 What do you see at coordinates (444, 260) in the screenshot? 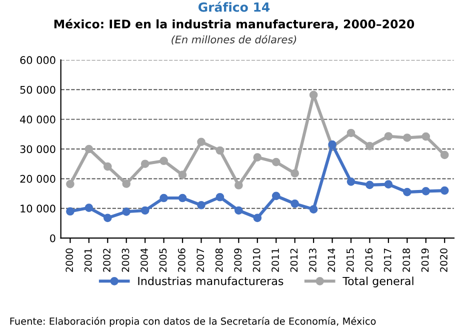
I see `x-tick-label: 2020` at bounding box center [444, 260].